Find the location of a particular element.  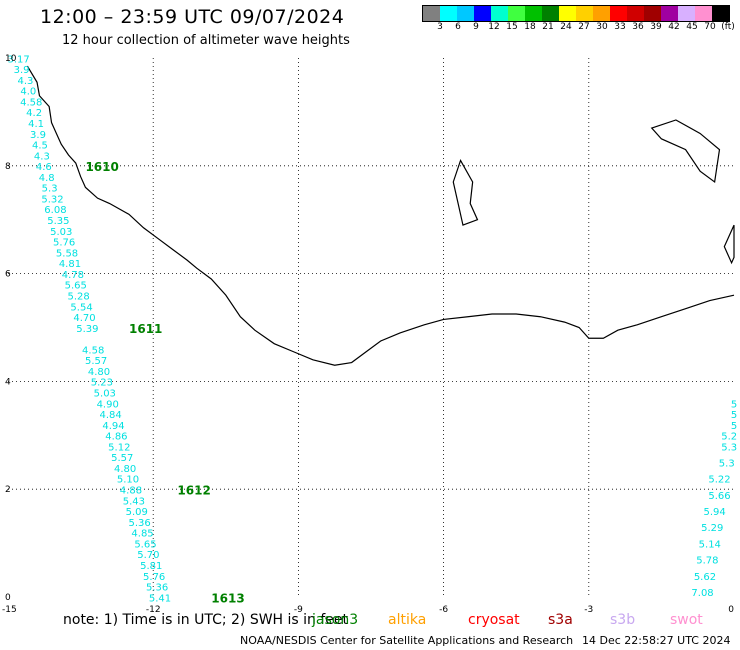

colorbar-tick-label: 45 is located at coordinates (692, 27).